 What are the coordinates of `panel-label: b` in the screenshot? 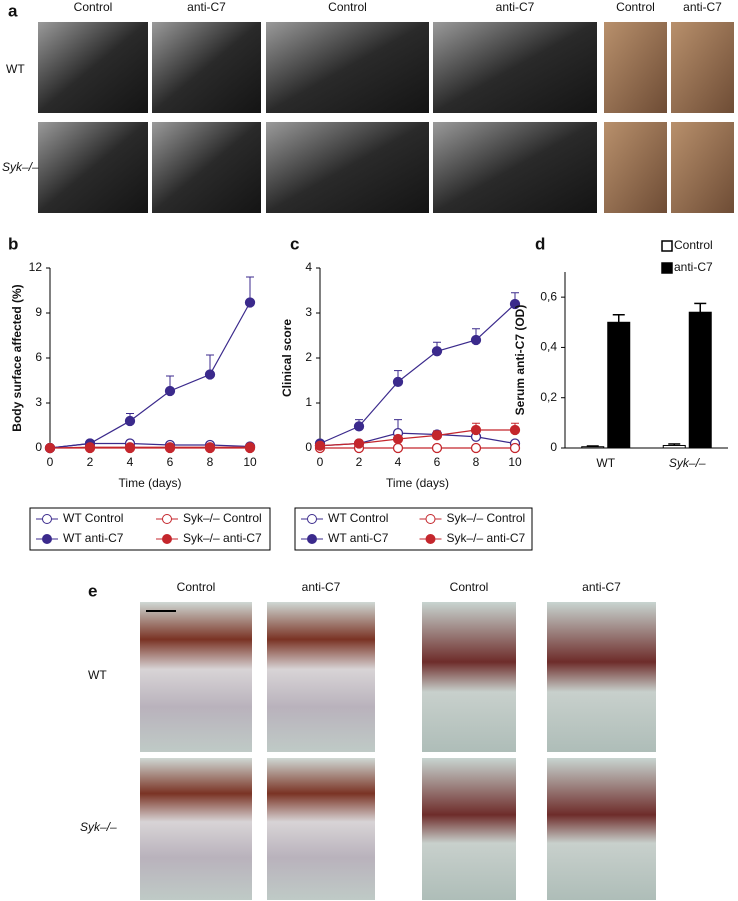 It's located at (13, 243).